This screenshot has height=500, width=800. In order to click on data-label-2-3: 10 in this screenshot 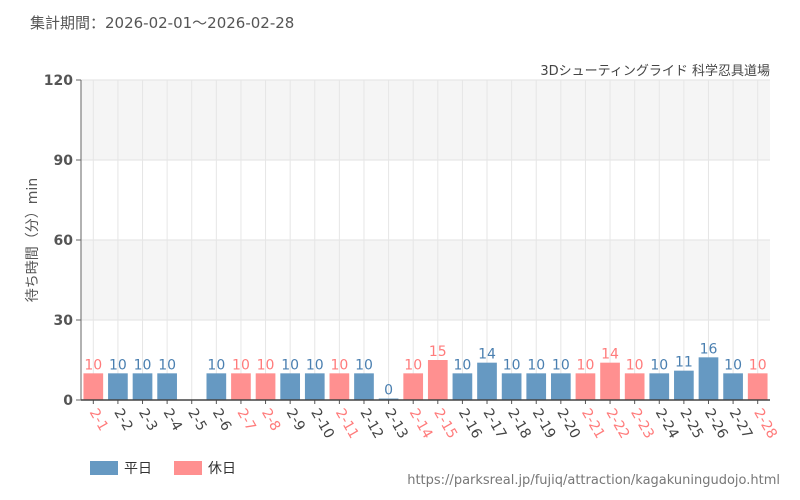, I will do `click(143, 365)`.